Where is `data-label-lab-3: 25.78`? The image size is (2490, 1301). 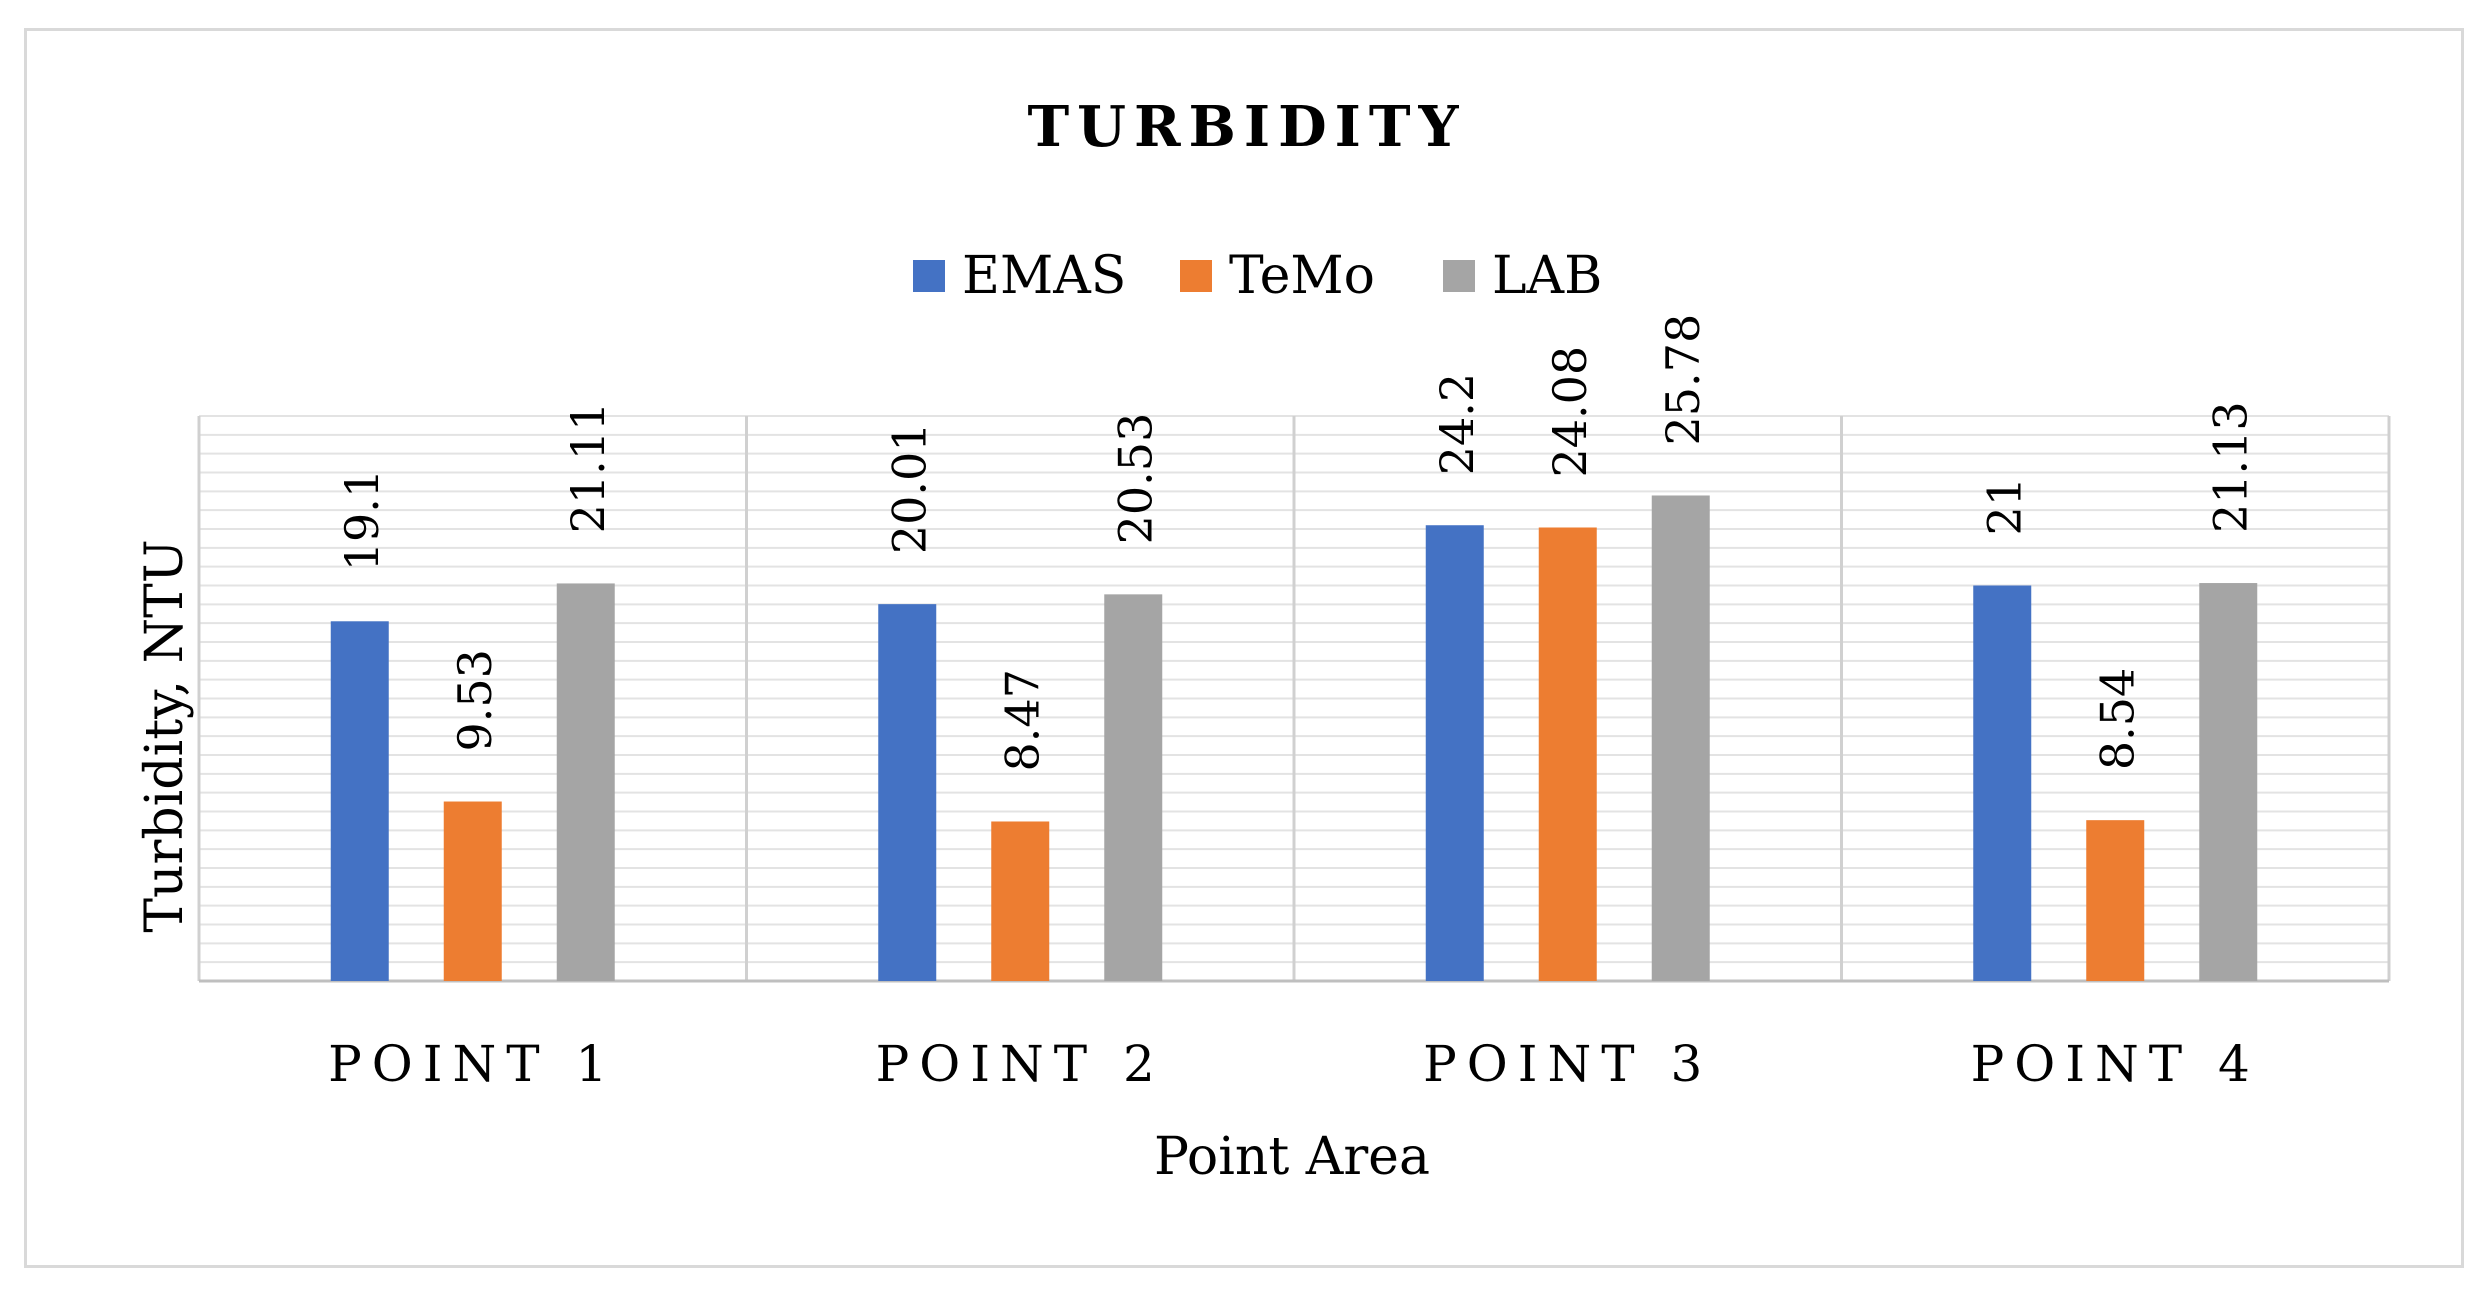
data-label-lab-3: 25.78 is located at coordinates (1683, 380).